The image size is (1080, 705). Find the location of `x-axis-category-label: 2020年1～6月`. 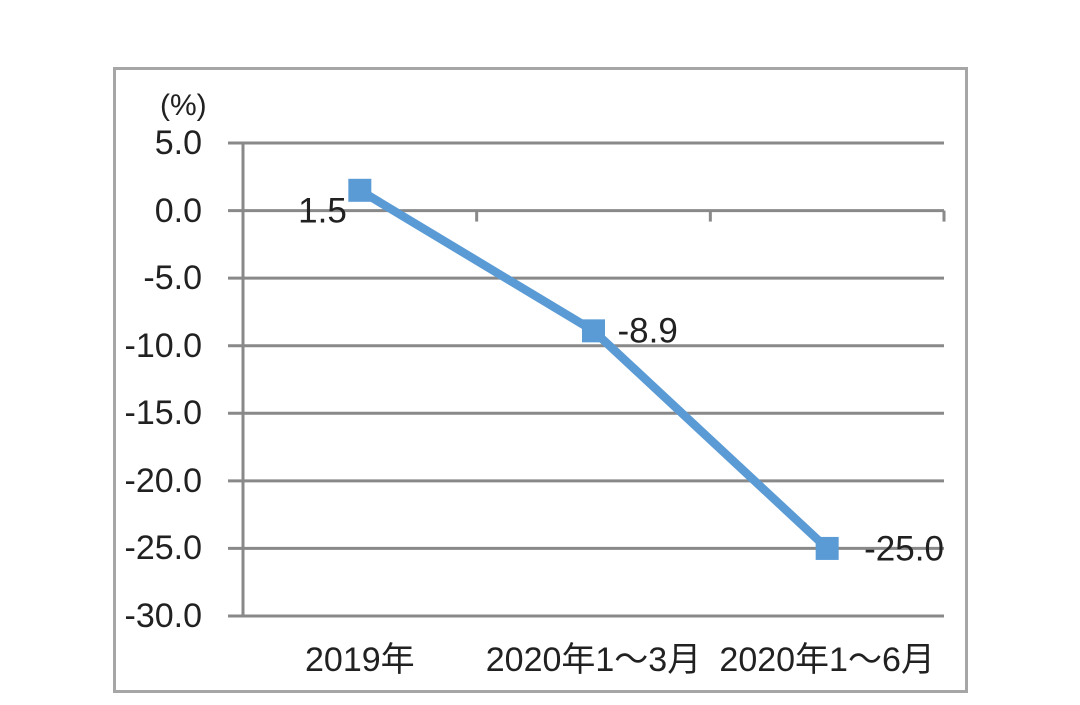

x-axis-category-label: 2020年1～6月 is located at coordinates (827, 660).